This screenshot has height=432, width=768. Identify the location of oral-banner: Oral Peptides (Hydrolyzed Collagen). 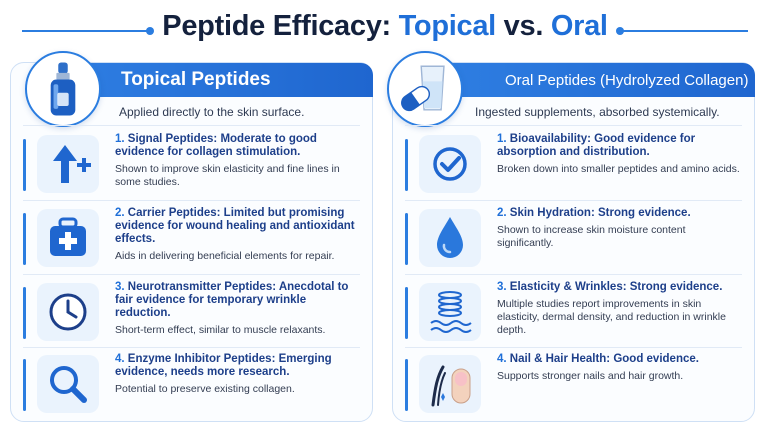
(594, 80).